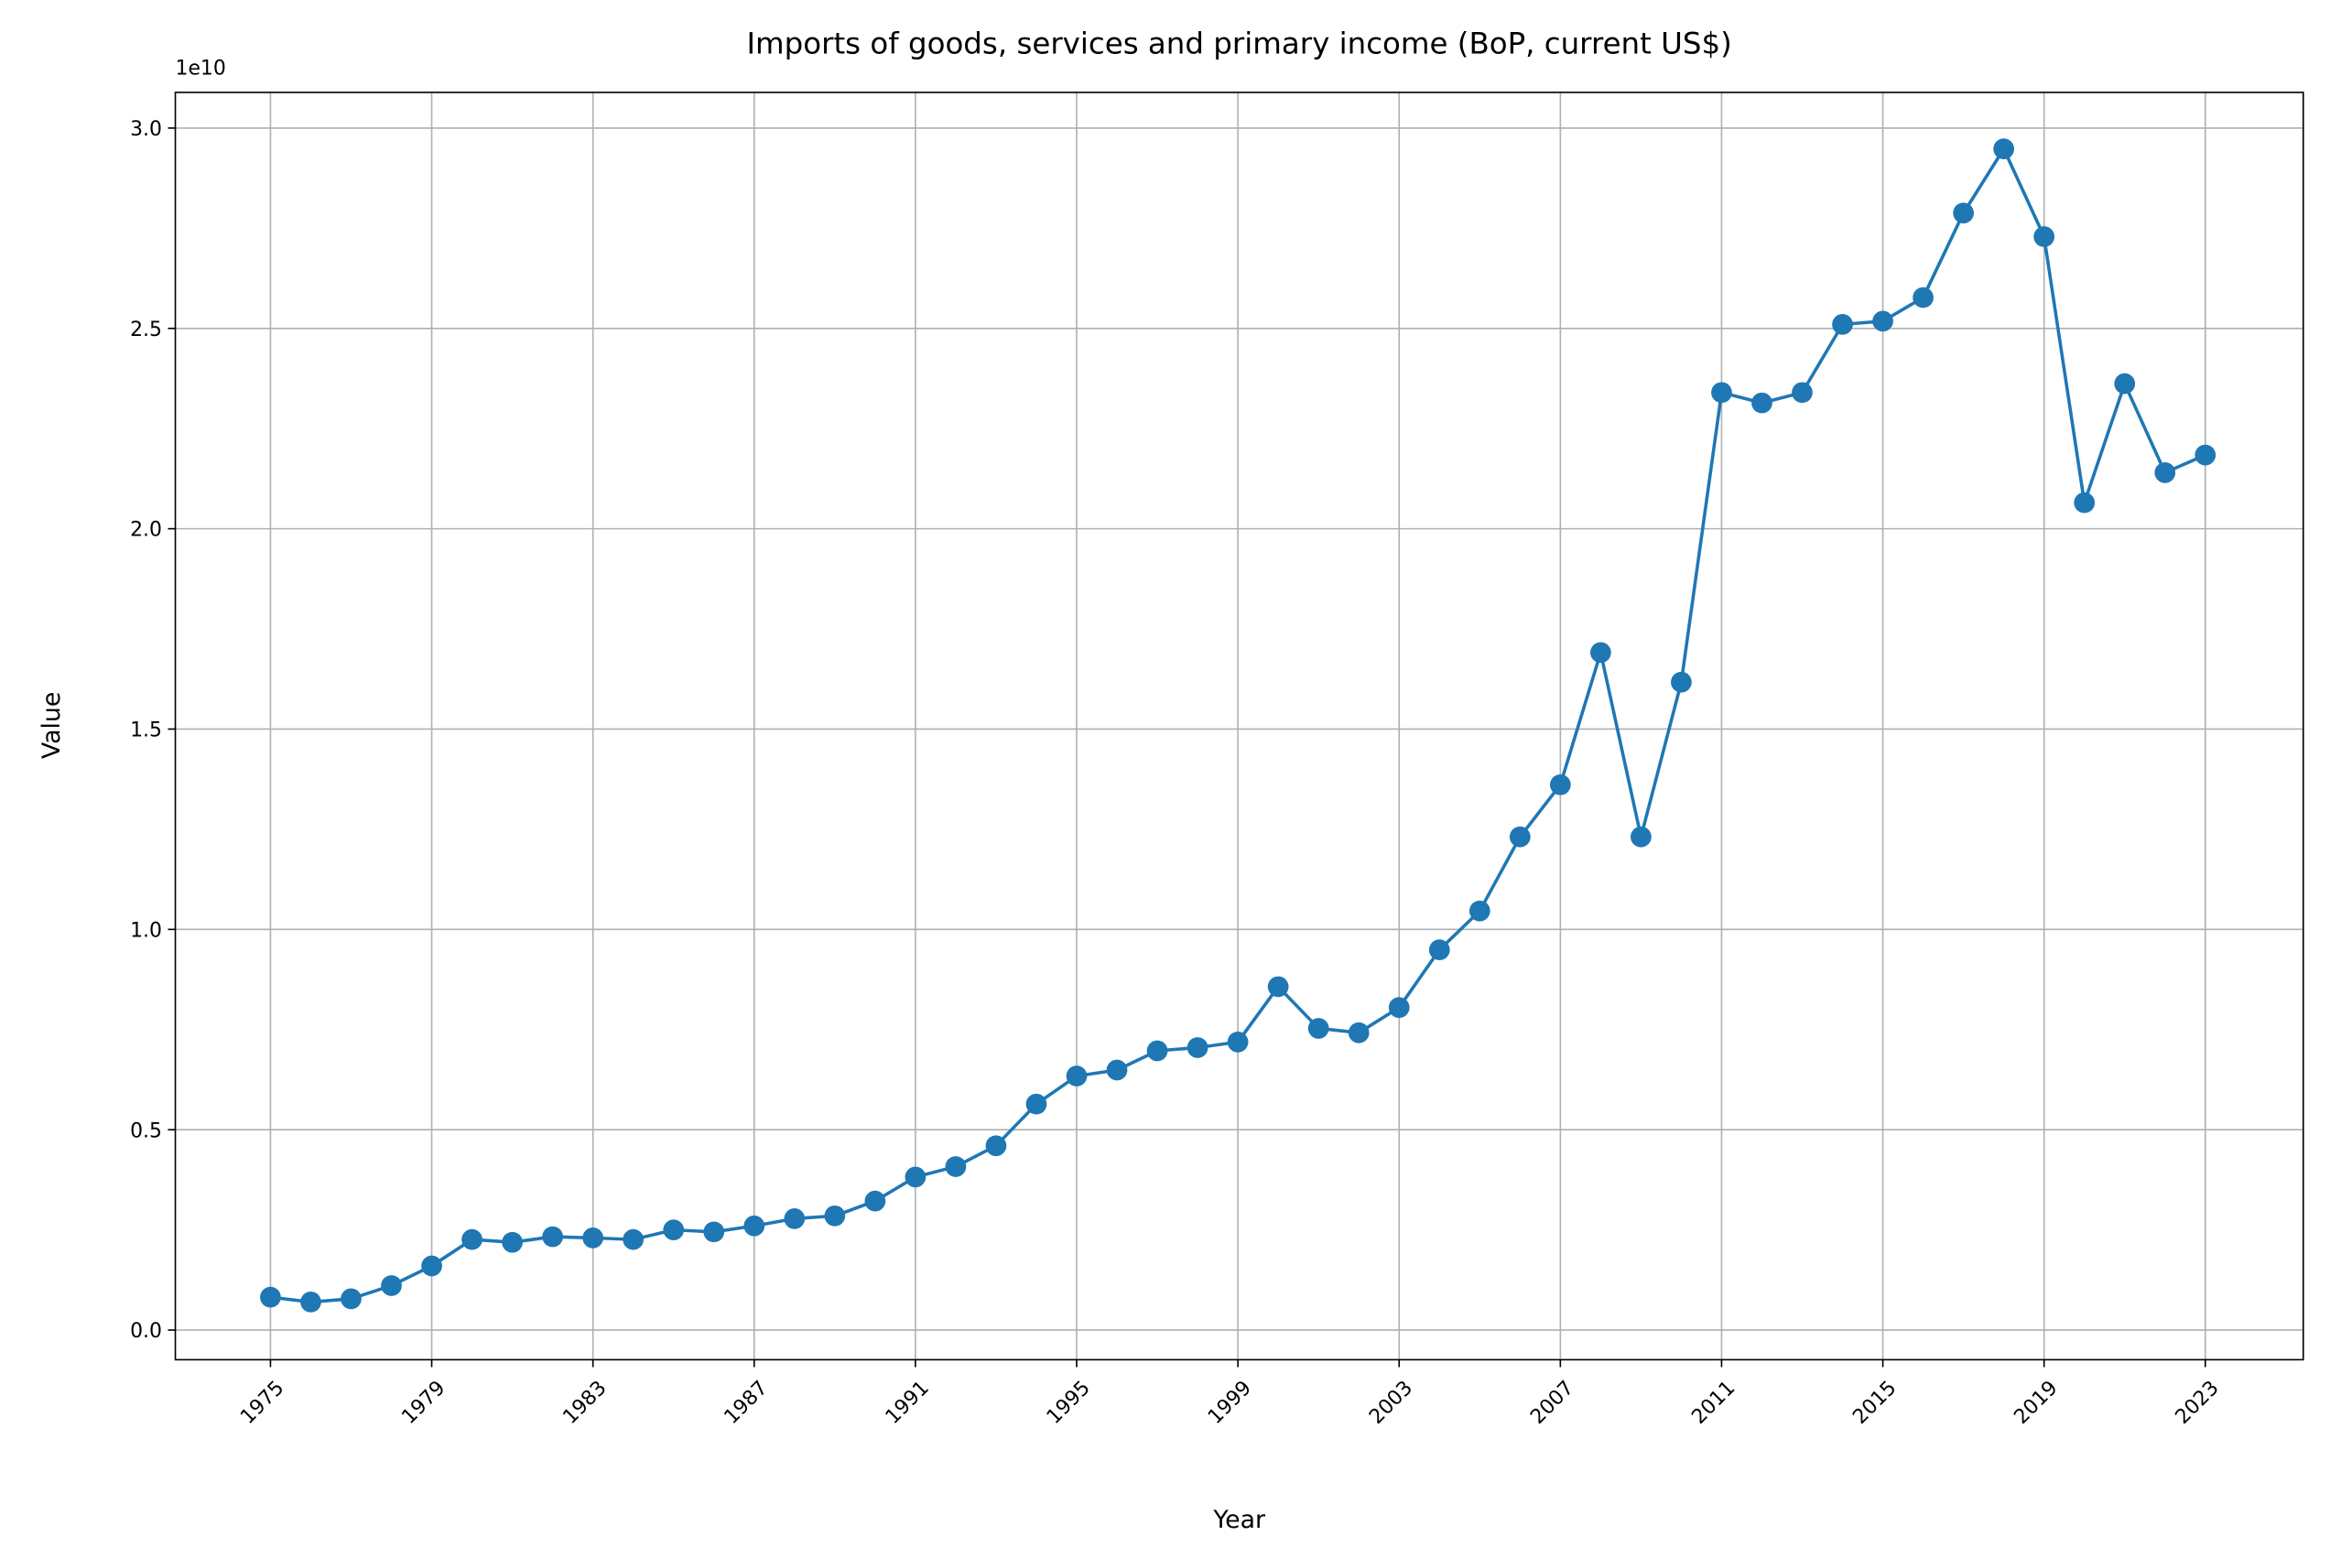  I want to click on y-tick-label: 2.0, so click(146, 530).